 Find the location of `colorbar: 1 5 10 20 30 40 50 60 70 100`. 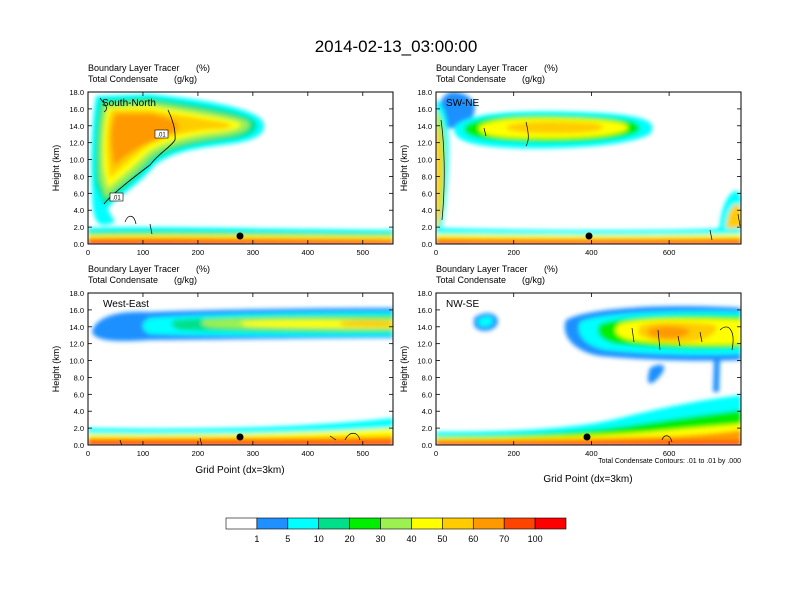

colorbar: 1 5 10 20 30 40 50 60 70 100 is located at coordinates (396, 530).